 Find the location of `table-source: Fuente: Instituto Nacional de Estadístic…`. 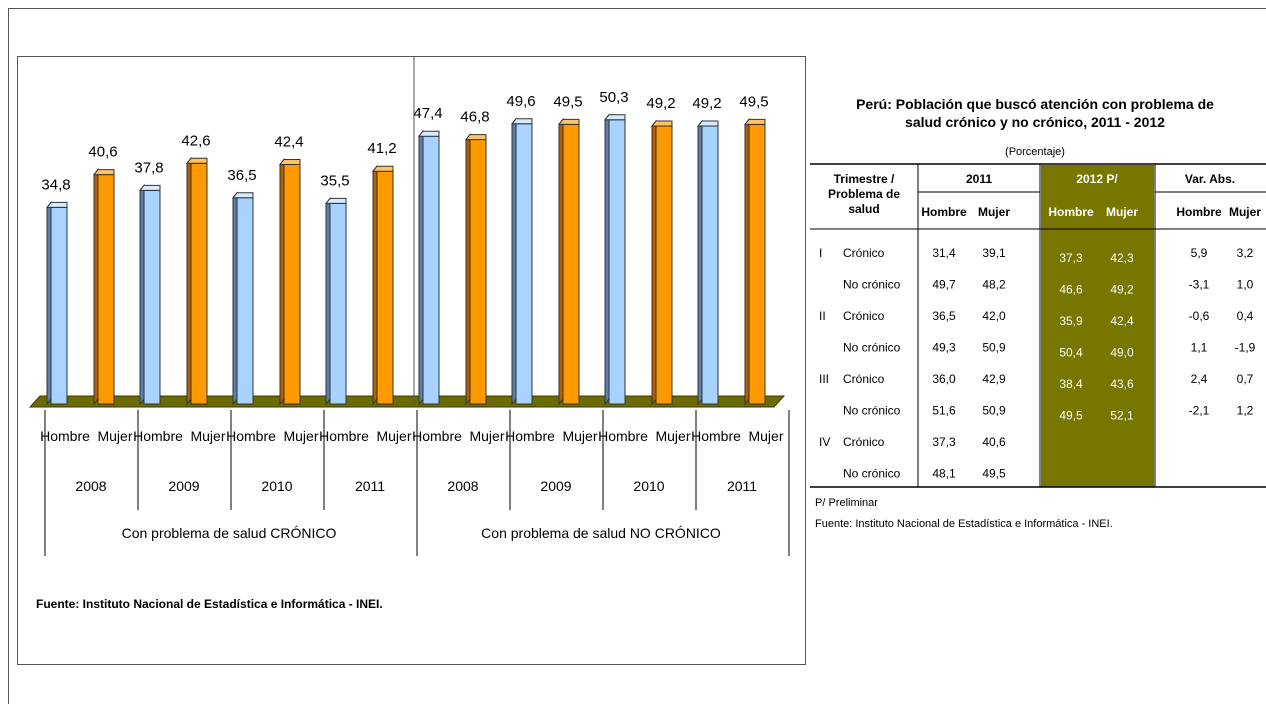

table-source: Fuente: Instituto Nacional de Estadístic… is located at coordinates (964, 524).